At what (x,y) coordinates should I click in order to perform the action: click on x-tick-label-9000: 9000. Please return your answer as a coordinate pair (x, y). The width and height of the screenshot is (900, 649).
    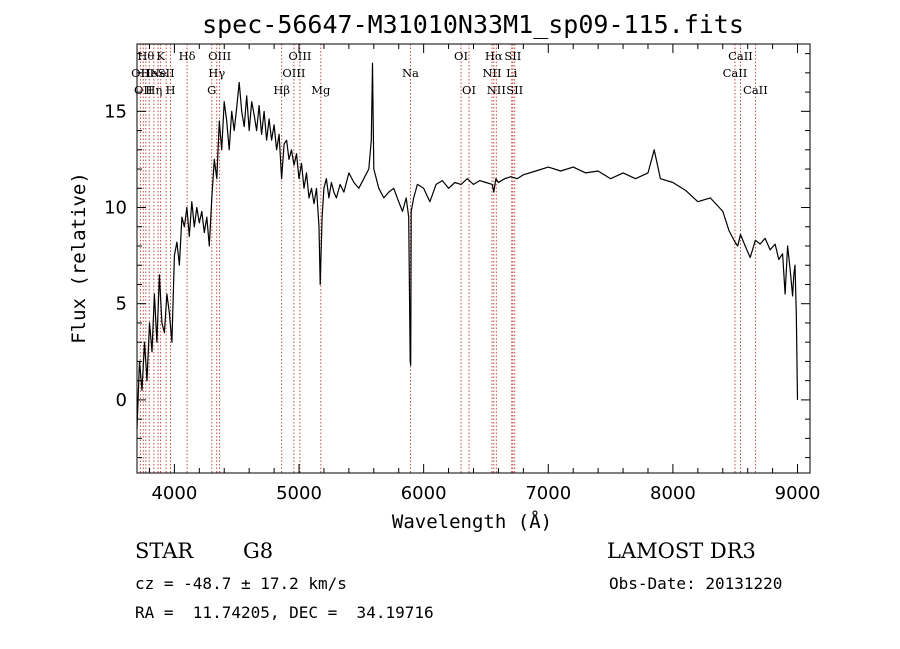
    Looking at the image, I should click on (798, 493).